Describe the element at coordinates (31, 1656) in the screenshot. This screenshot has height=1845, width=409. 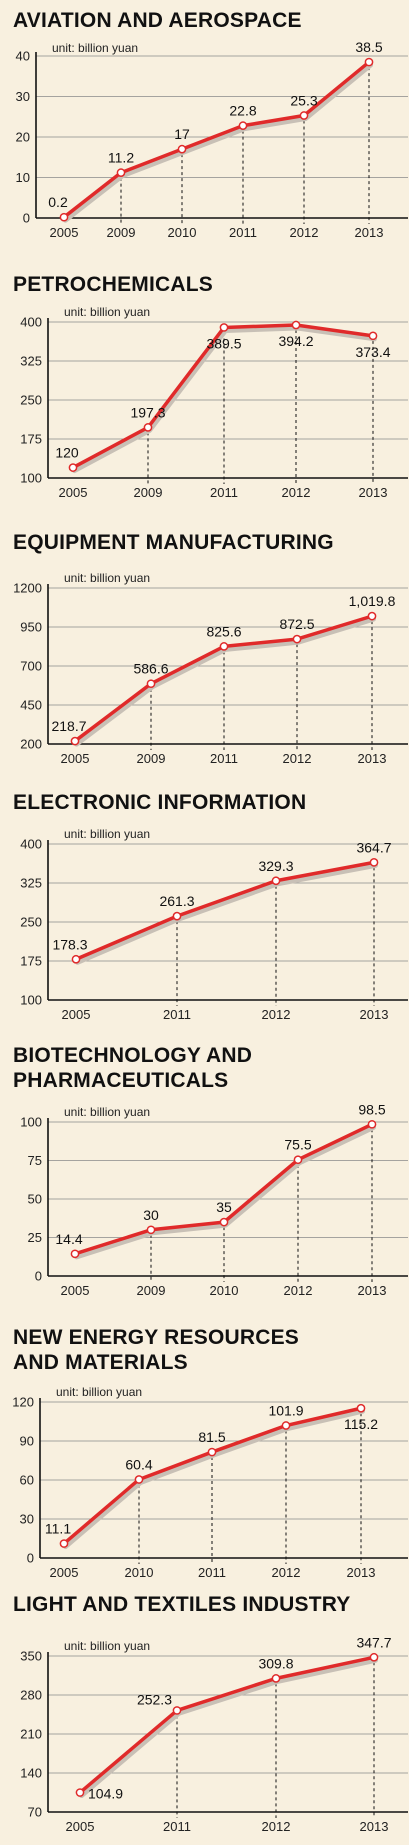
I see `y-tick-label: 350` at that location.